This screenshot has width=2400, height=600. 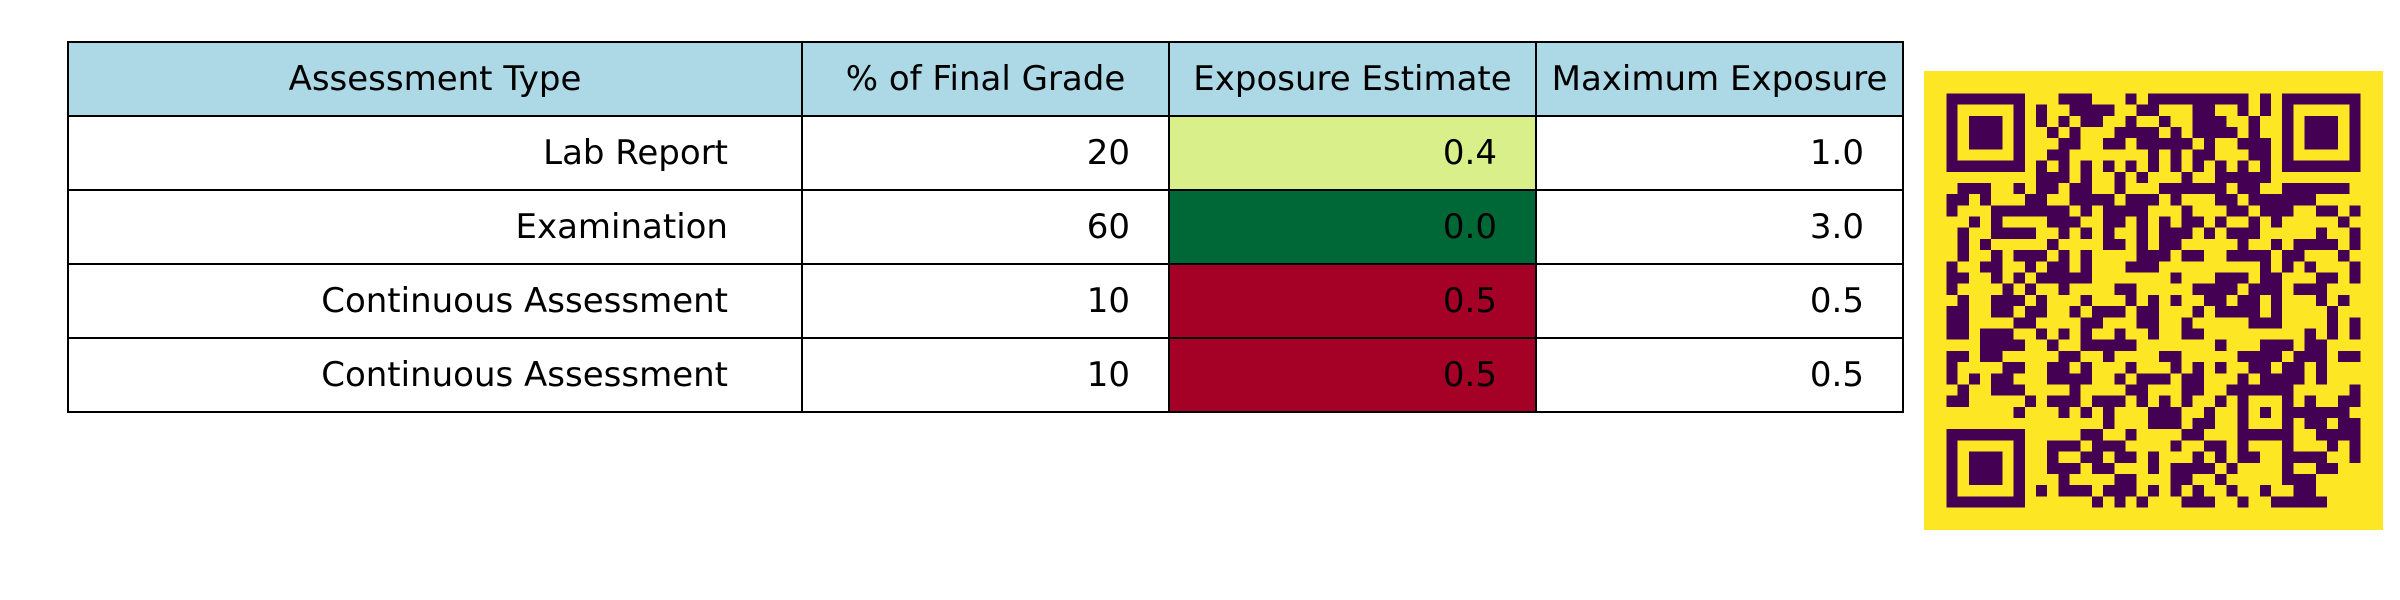 I want to click on grade-percent-cell: 10, so click(x=985, y=375).